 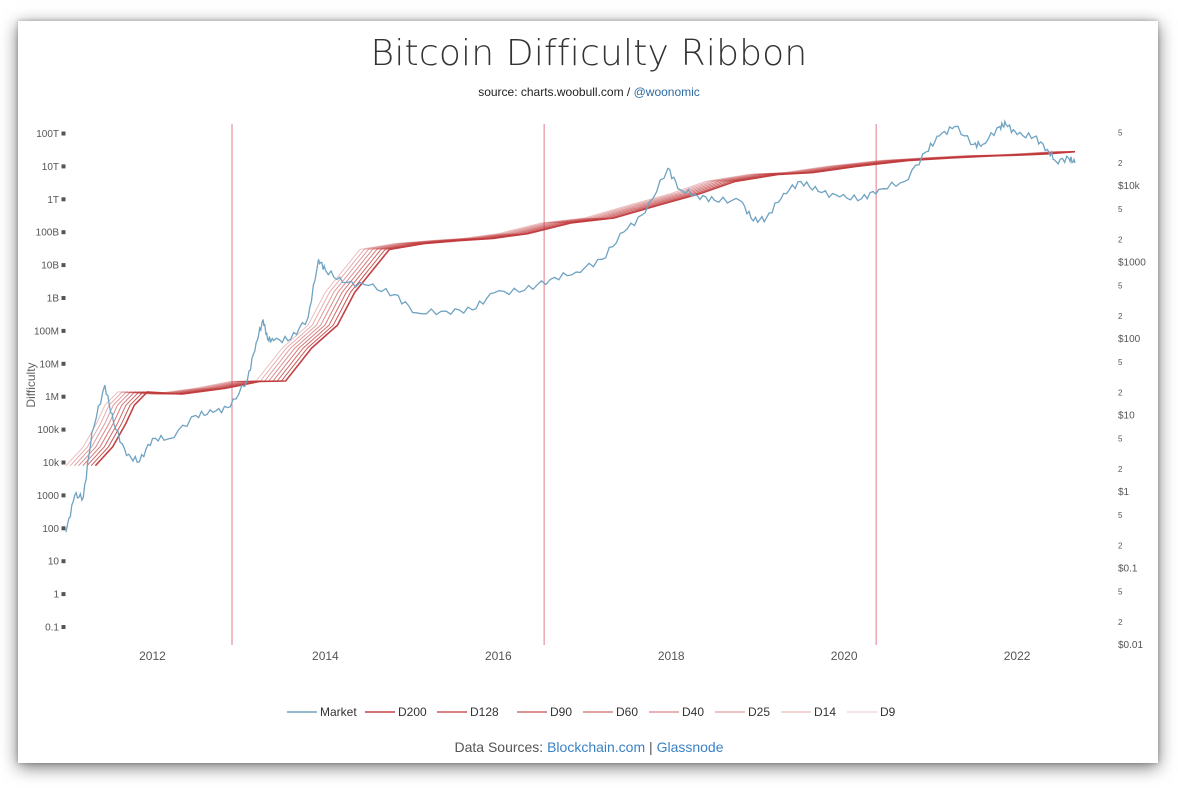 What do you see at coordinates (325, 656) in the screenshot?
I see `x-tick-label: 2014` at bounding box center [325, 656].